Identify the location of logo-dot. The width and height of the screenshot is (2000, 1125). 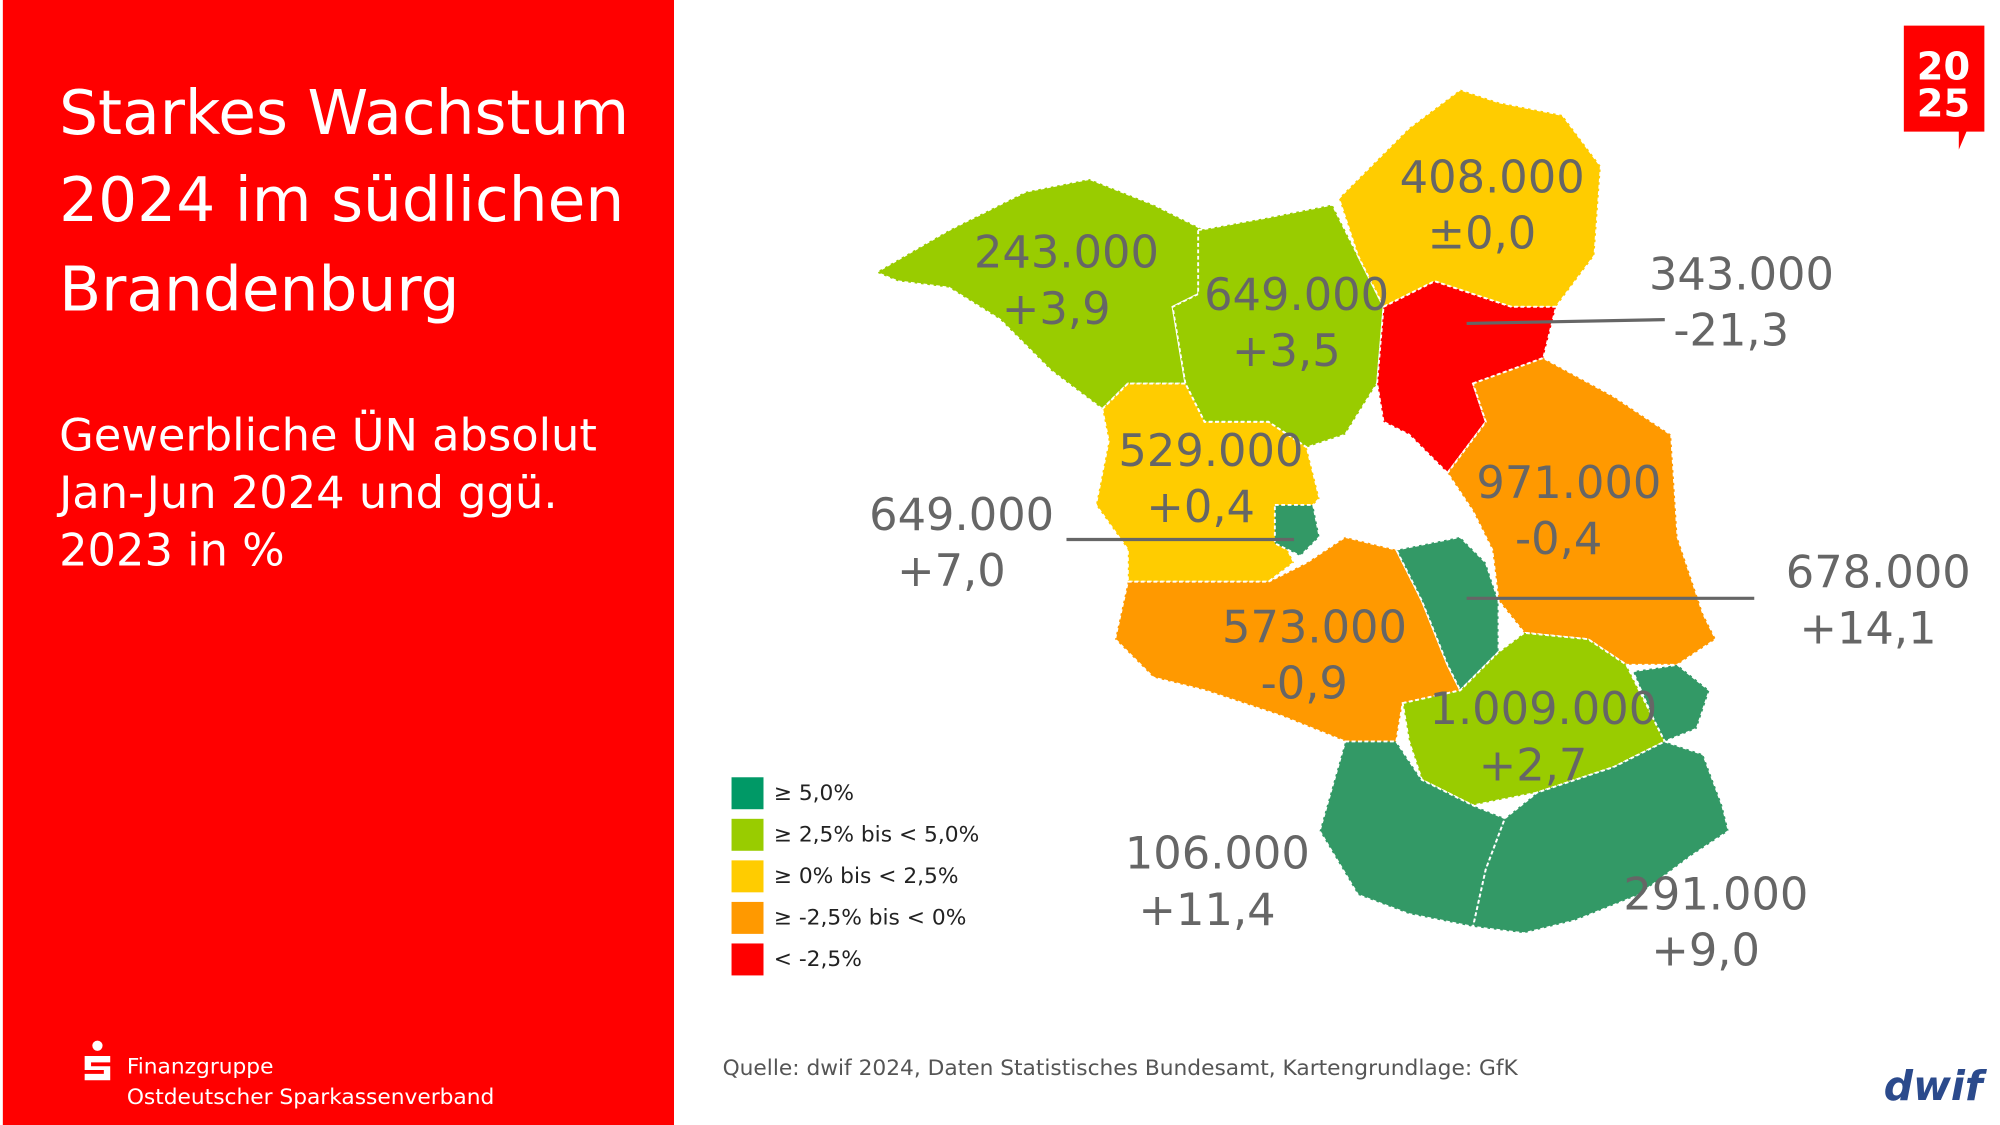
(97, 1045).